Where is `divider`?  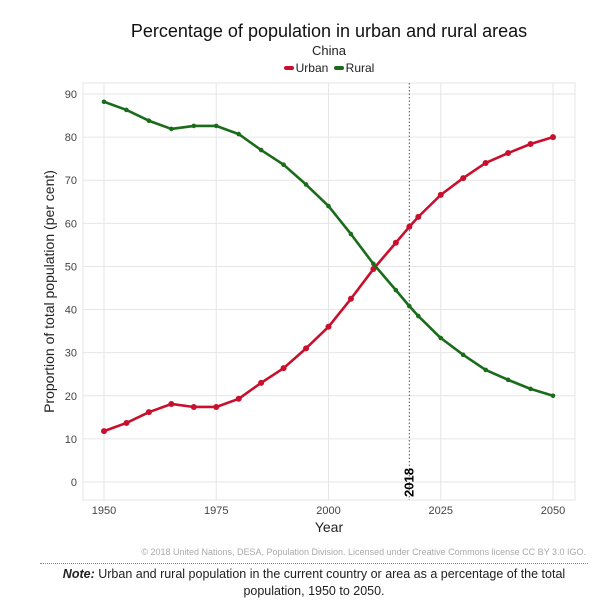
divider is located at coordinates (314, 563).